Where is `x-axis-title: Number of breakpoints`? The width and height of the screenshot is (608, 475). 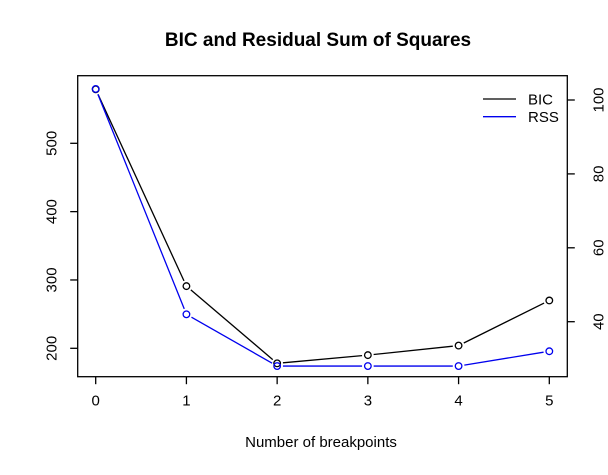
x-axis-title: Number of breakpoints is located at coordinates (321, 442).